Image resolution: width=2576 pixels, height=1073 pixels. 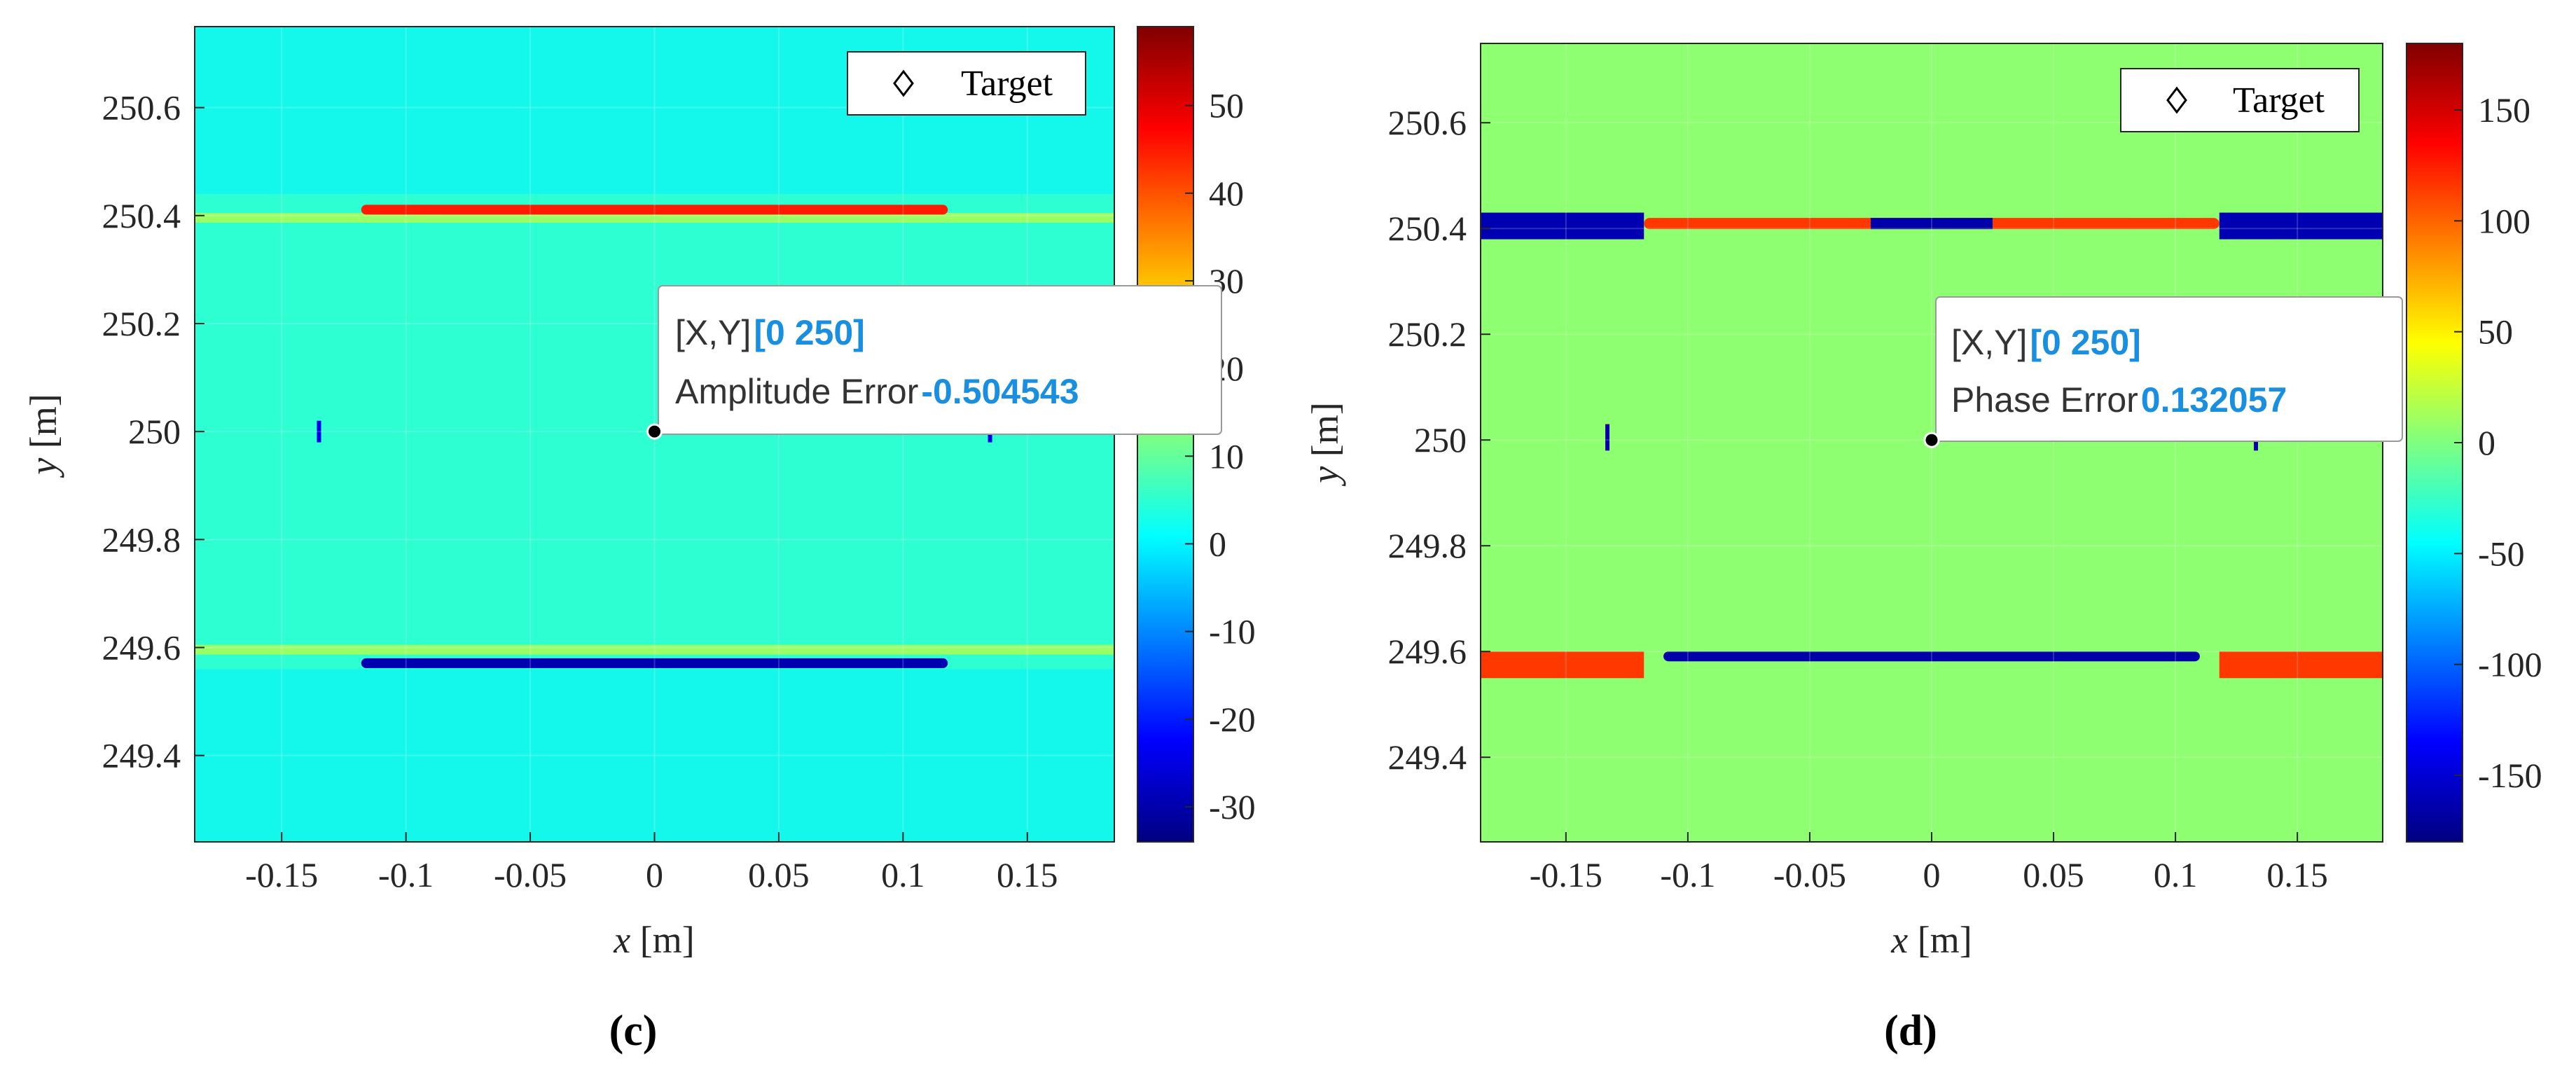 I want to click on legend-c: Target, so click(x=967, y=83).